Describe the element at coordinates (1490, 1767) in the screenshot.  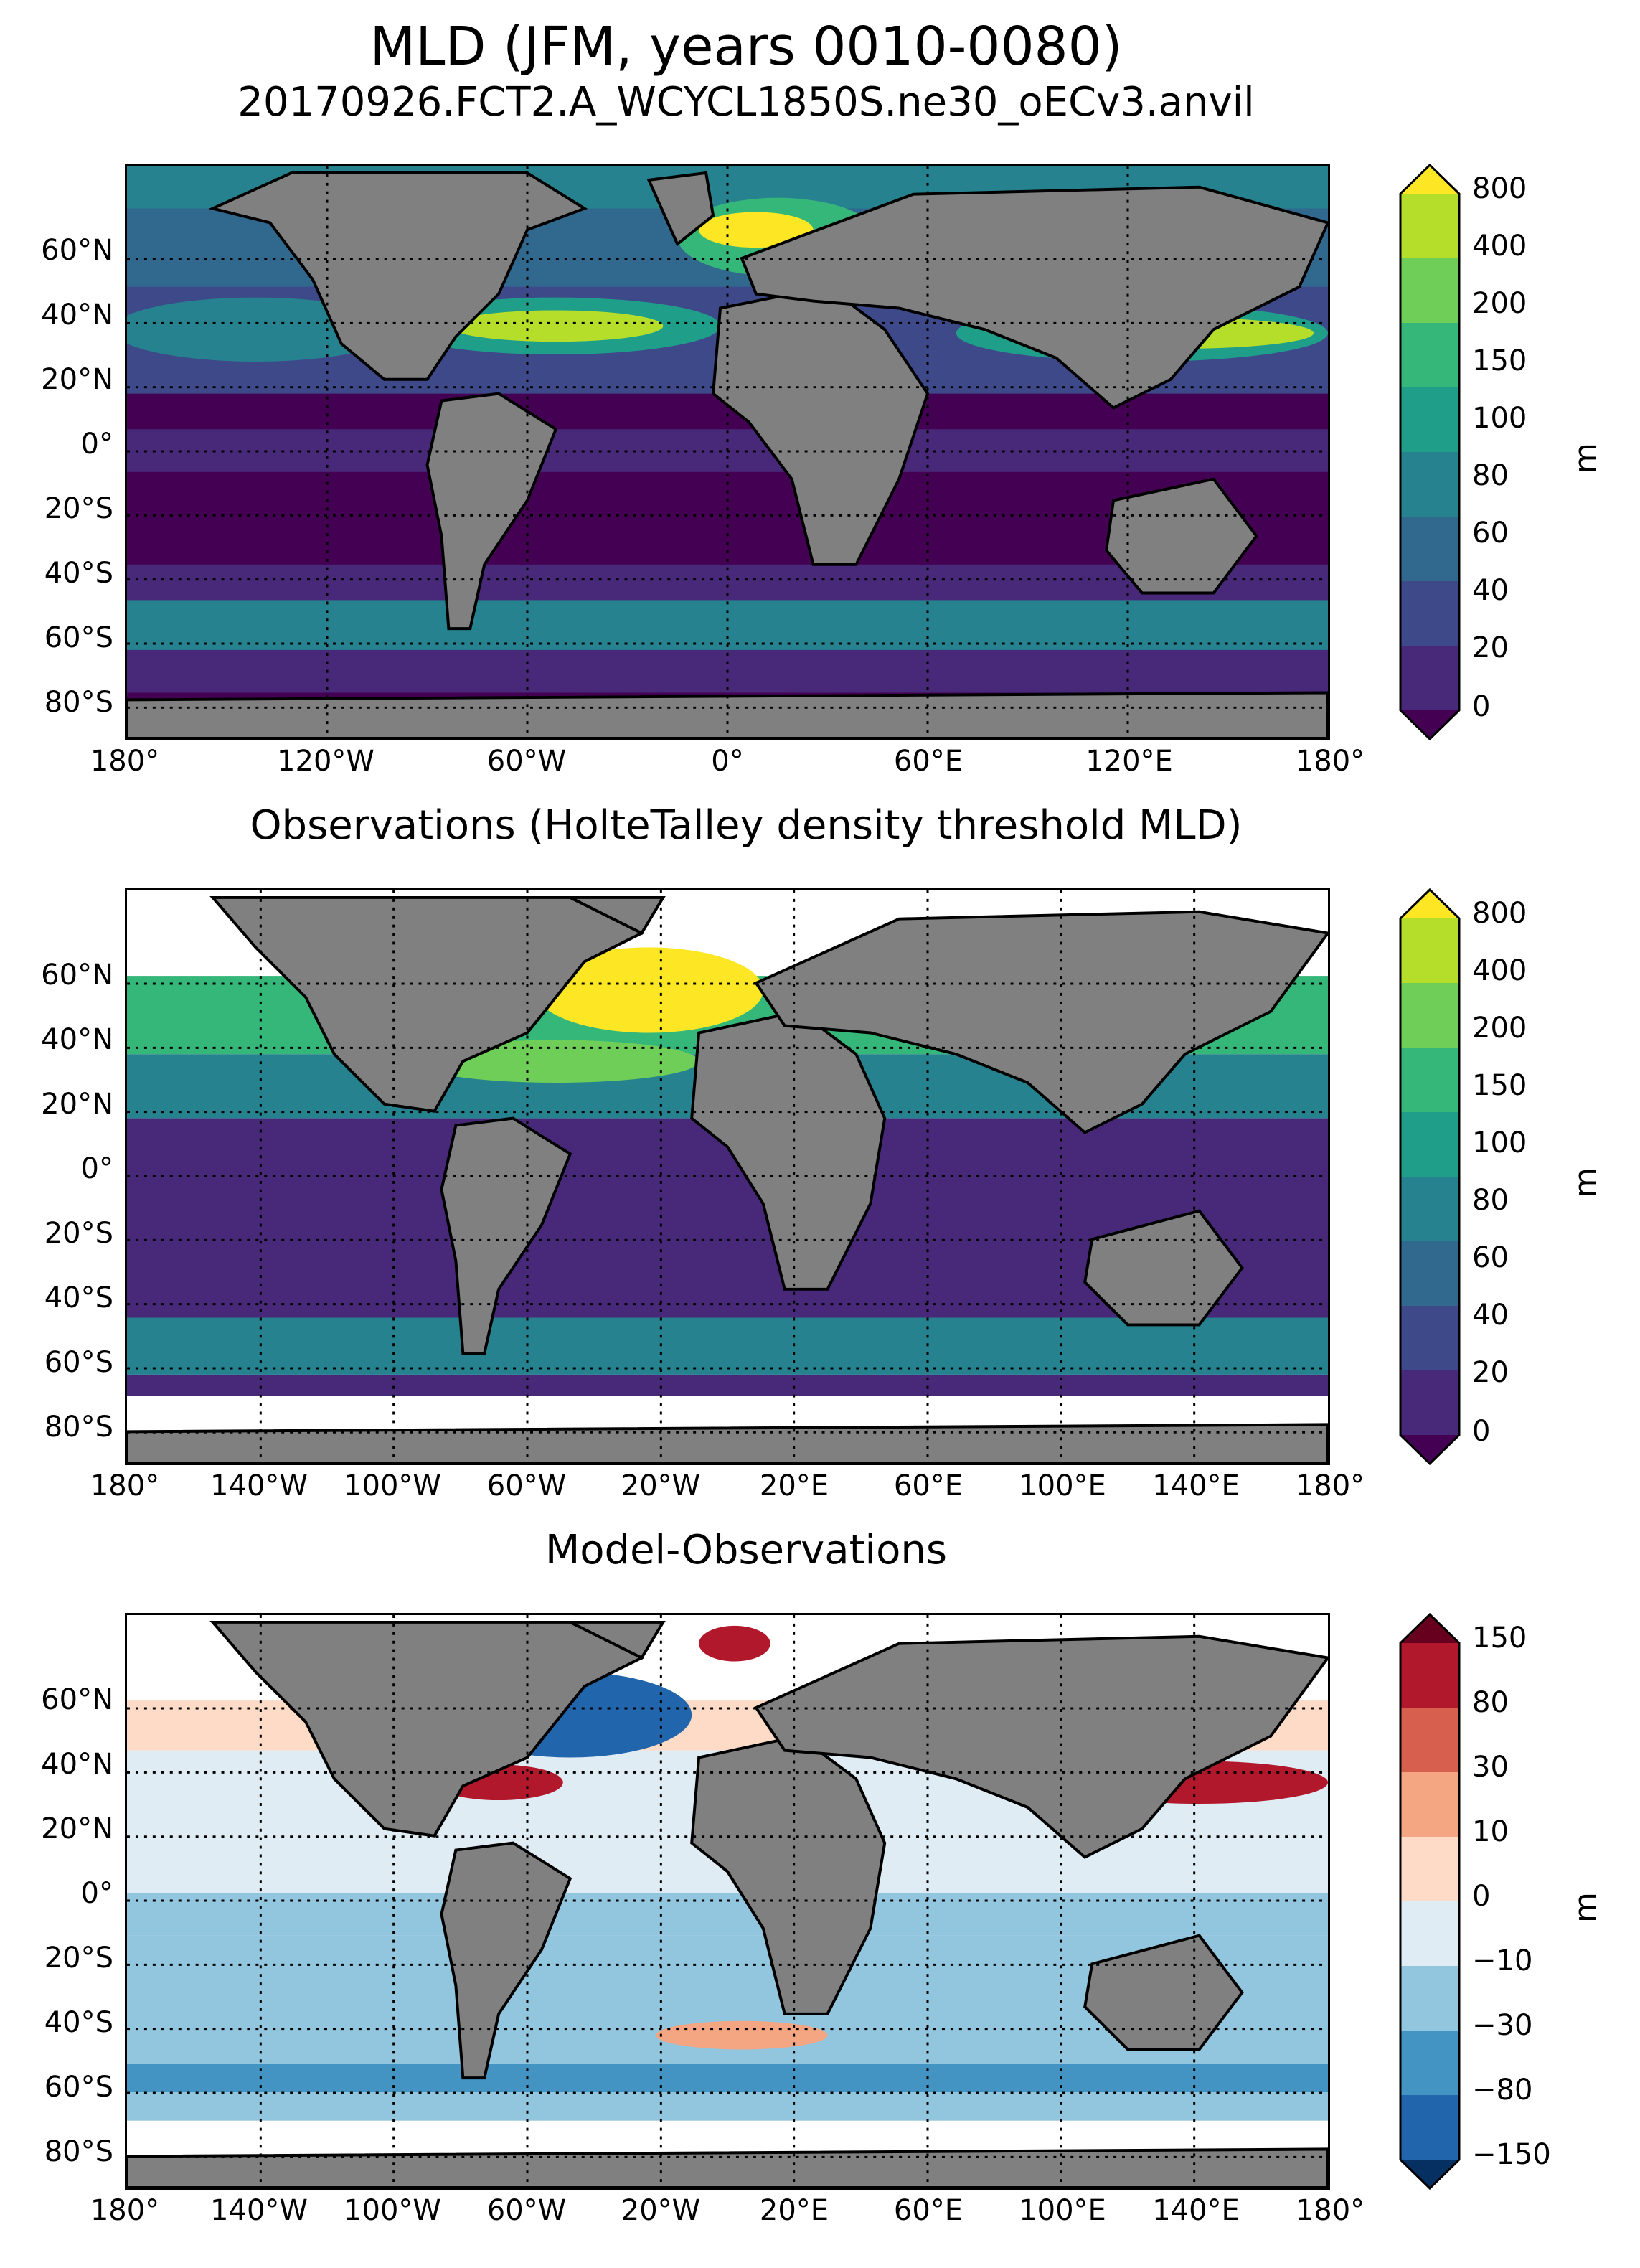
I see `colorbar-tick: 30` at that location.